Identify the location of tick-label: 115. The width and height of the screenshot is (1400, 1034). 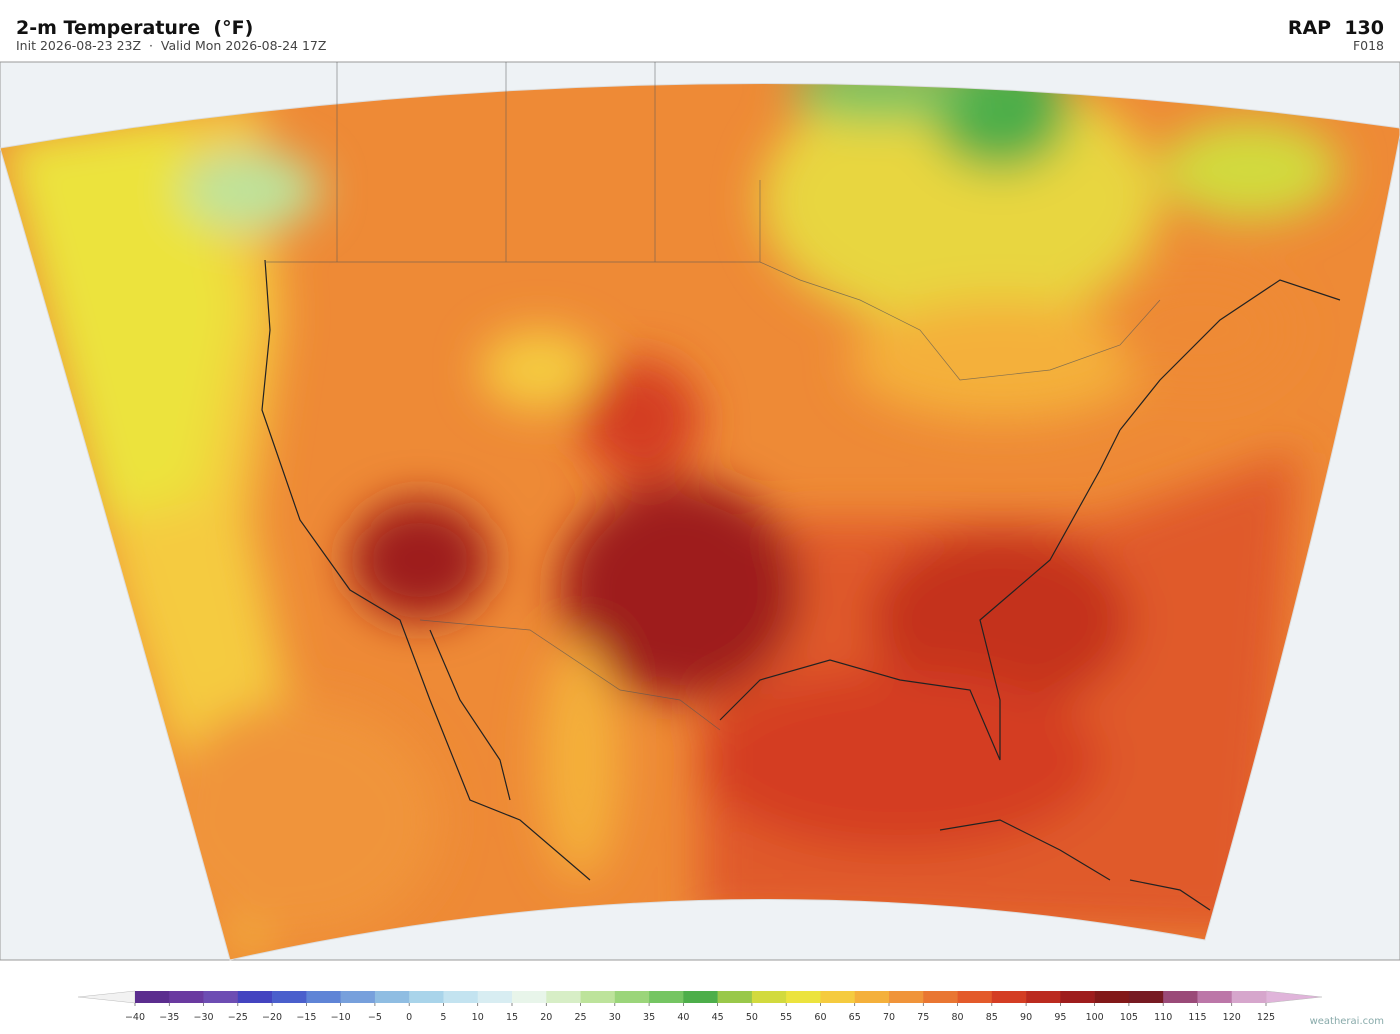
(1197, 1017).